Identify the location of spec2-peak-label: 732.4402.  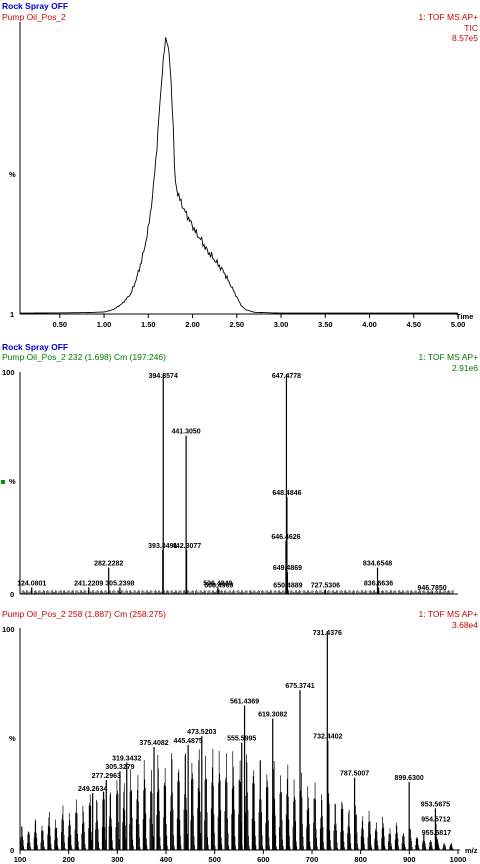
(327, 737).